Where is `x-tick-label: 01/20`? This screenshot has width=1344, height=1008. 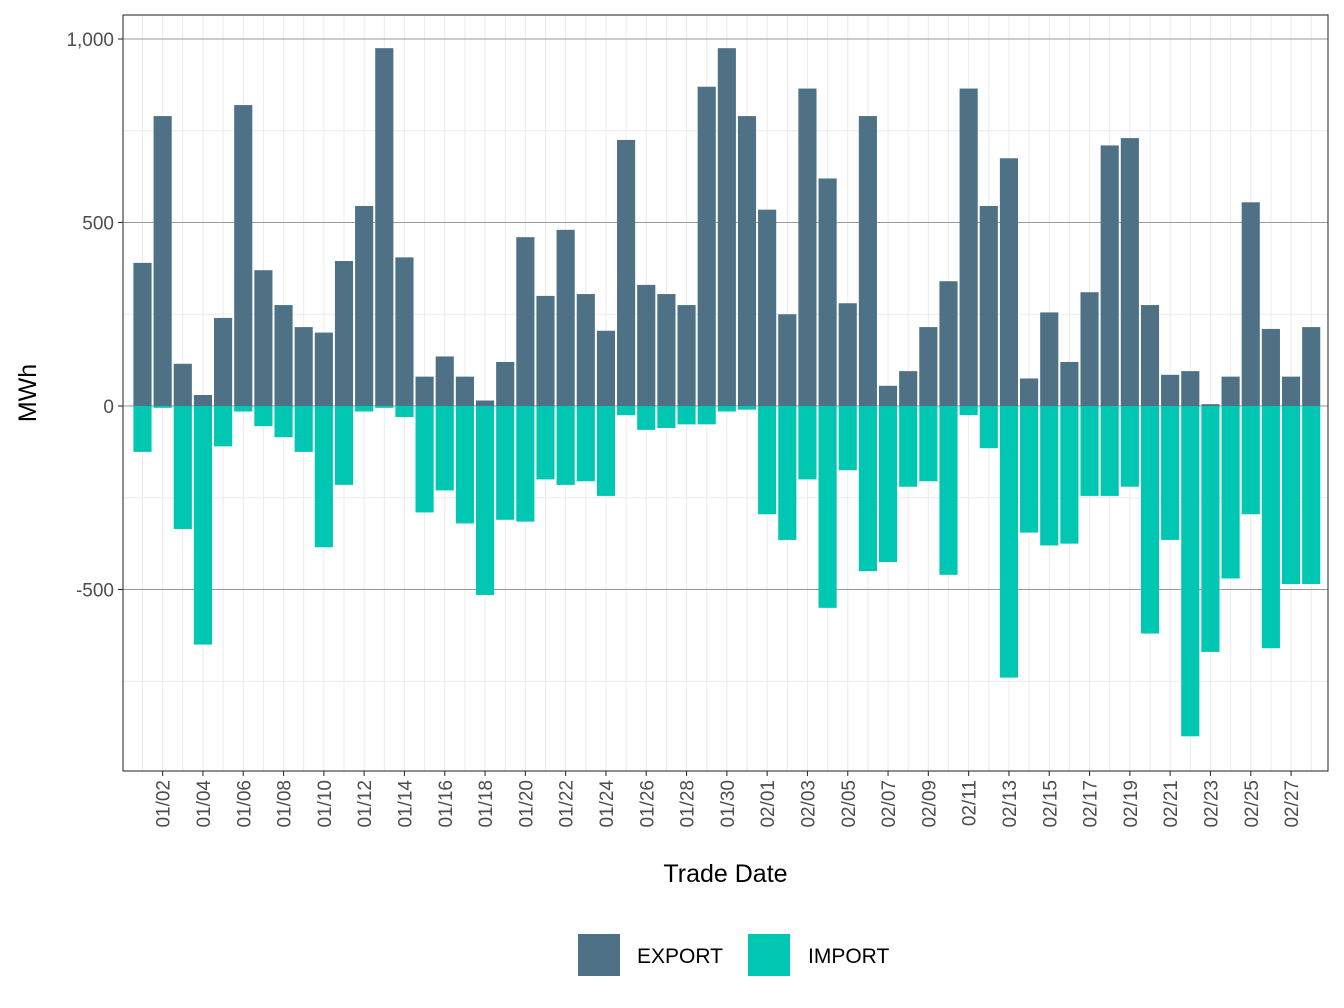
x-tick-label: 01/20 is located at coordinates (526, 804).